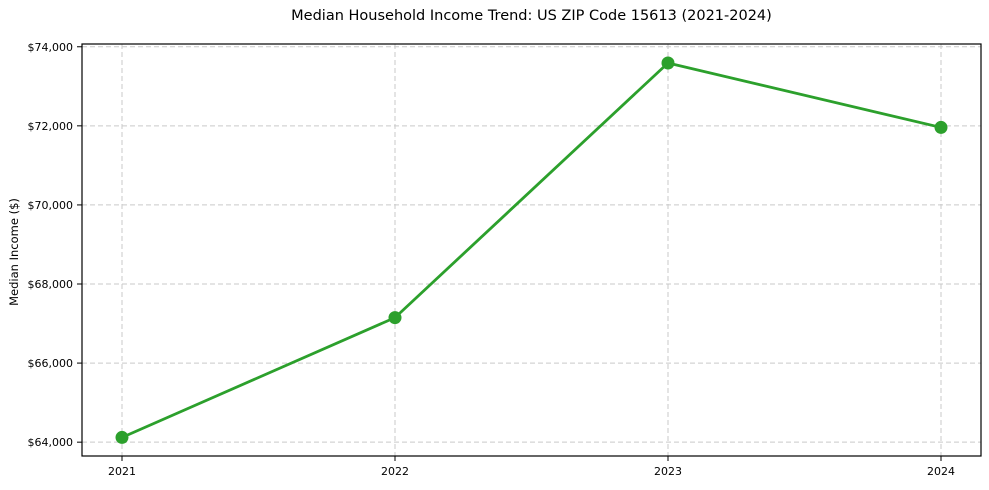 The width and height of the screenshot is (989, 490). Describe the element at coordinates (51, 47) in the screenshot. I see `y-tick-label: $74,000` at that location.